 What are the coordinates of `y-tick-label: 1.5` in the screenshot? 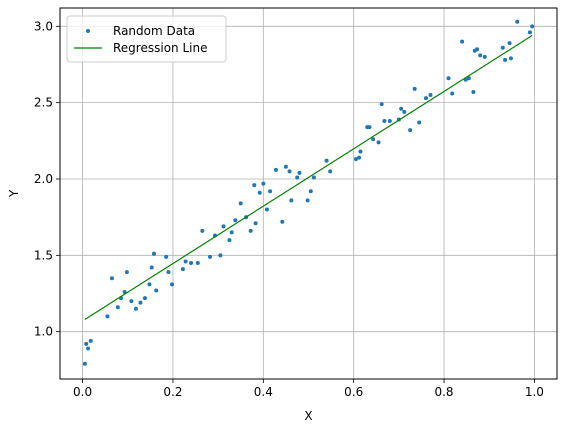 It's located at (43, 255).